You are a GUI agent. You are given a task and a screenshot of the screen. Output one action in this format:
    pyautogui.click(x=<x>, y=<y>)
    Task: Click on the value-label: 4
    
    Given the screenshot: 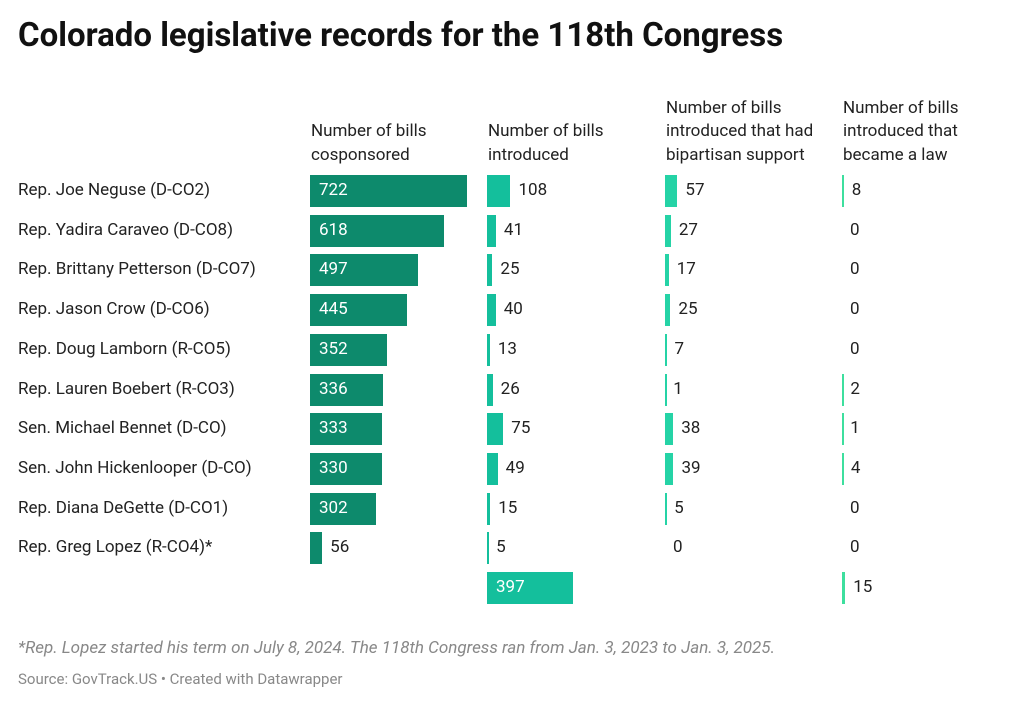 What is the action you would take?
    pyautogui.click(x=855, y=467)
    